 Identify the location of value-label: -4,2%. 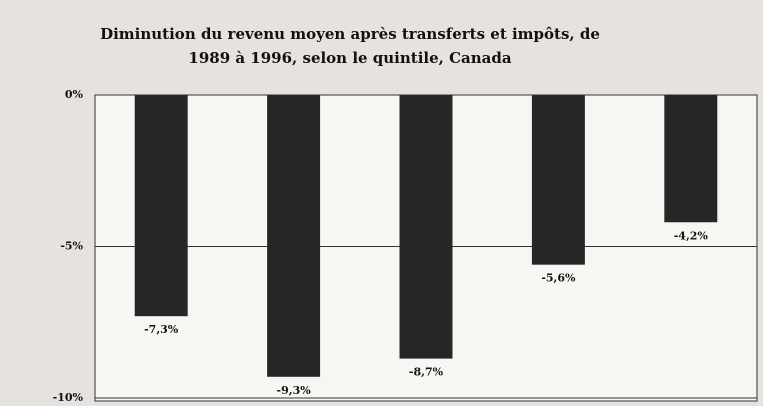
(691, 235).